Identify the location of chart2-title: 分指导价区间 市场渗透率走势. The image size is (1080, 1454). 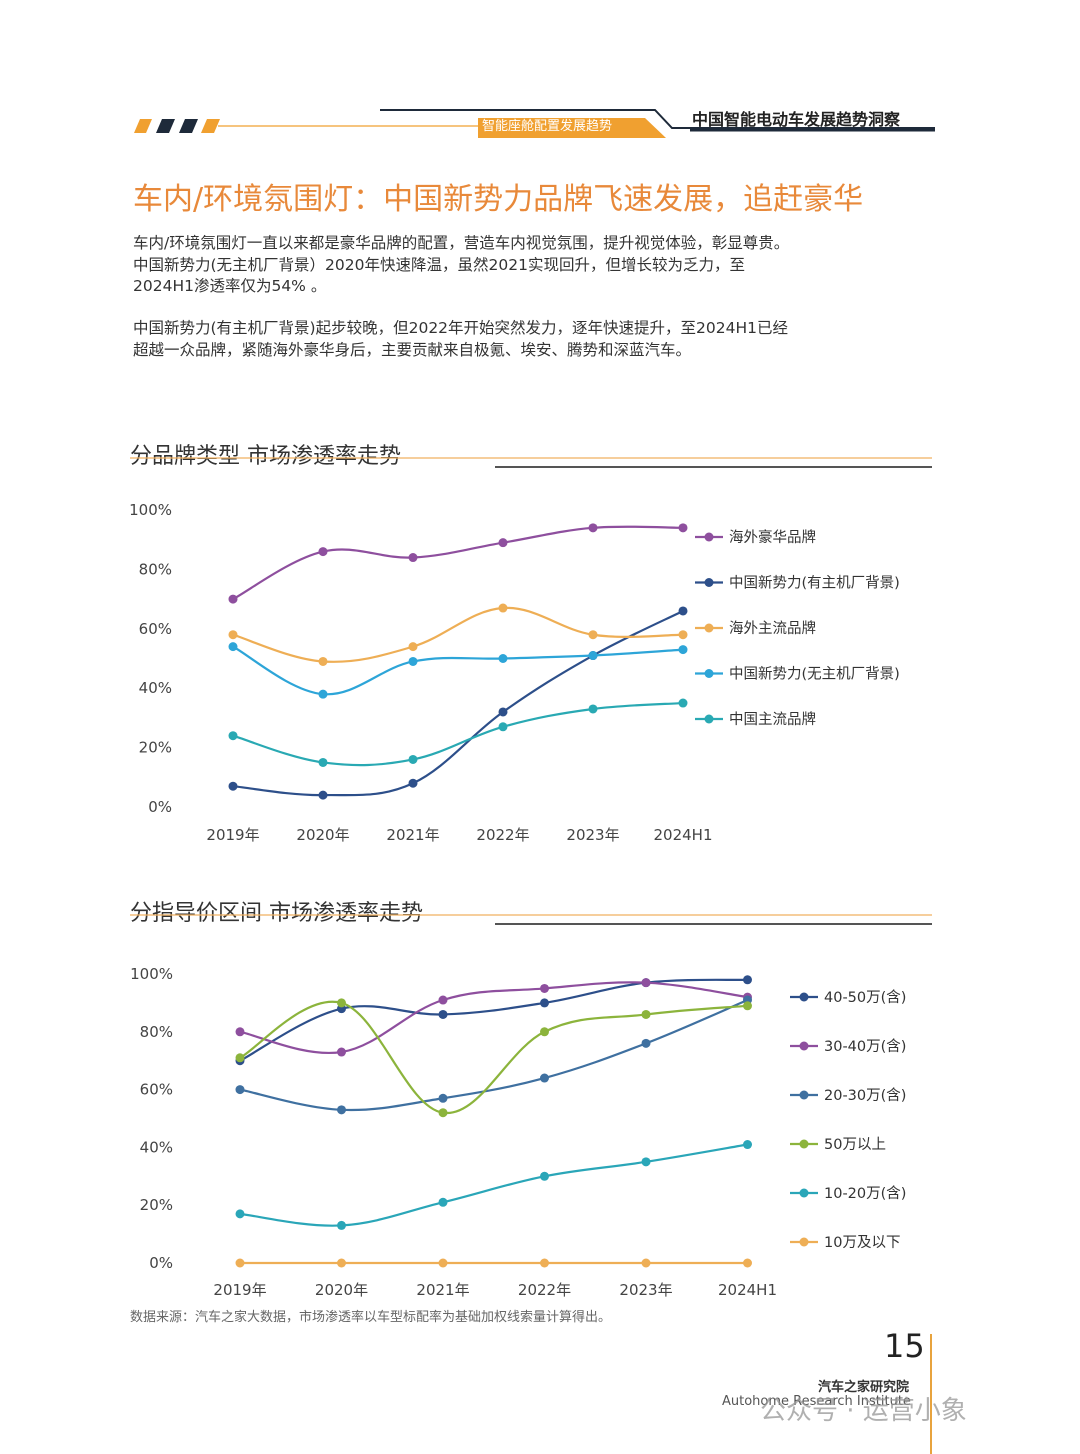
(276, 913).